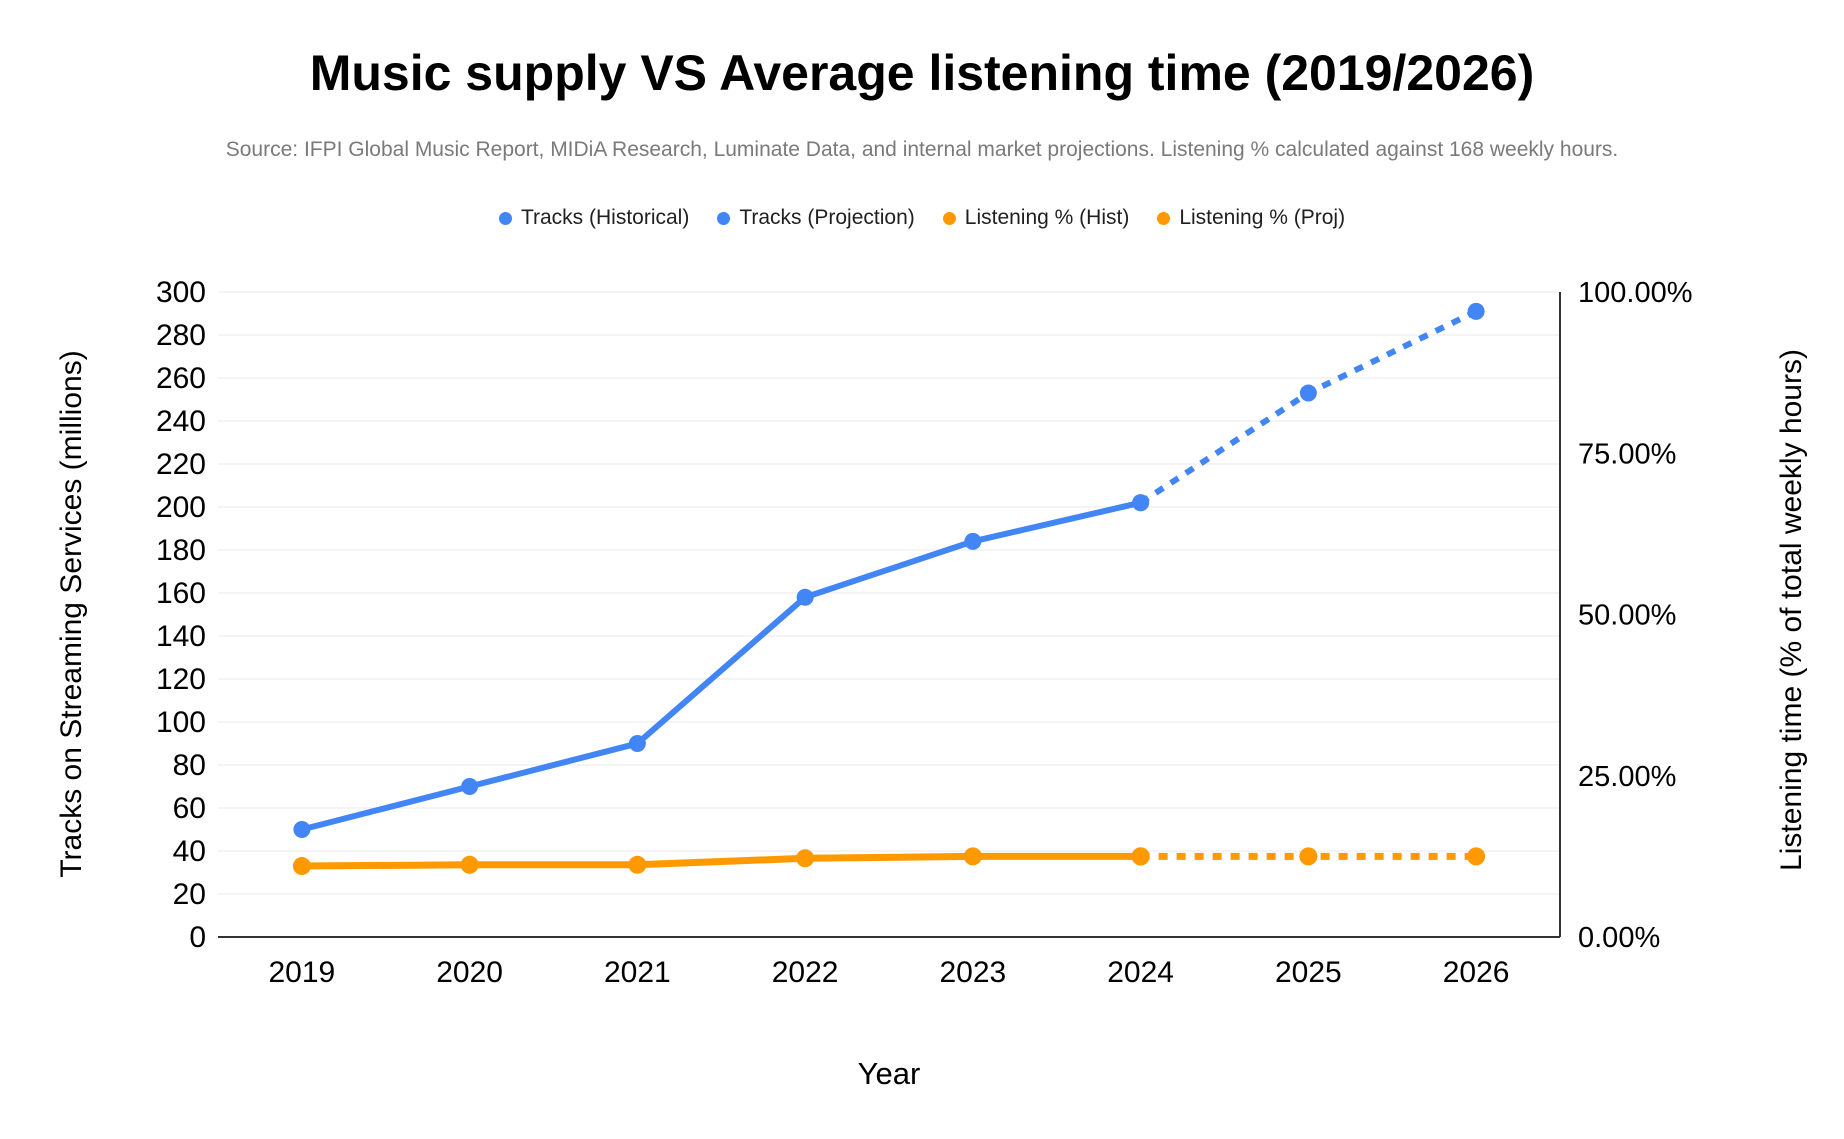 The height and width of the screenshot is (1139, 1844). What do you see at coordinates (1262, 217) in the screenshot?
I see `legend-label: Listening % (Proj)` at bounding box center [1262, 217].